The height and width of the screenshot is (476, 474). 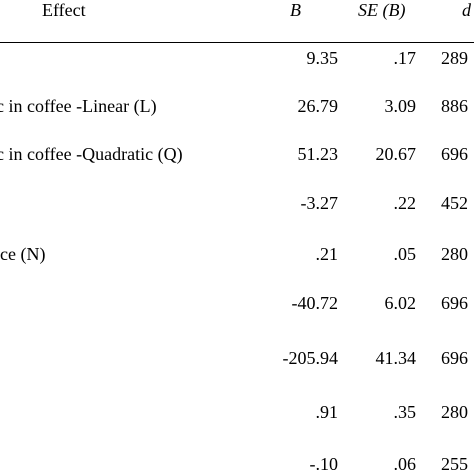 I want to click on b-cell: .21, so click(x=327, y=254).